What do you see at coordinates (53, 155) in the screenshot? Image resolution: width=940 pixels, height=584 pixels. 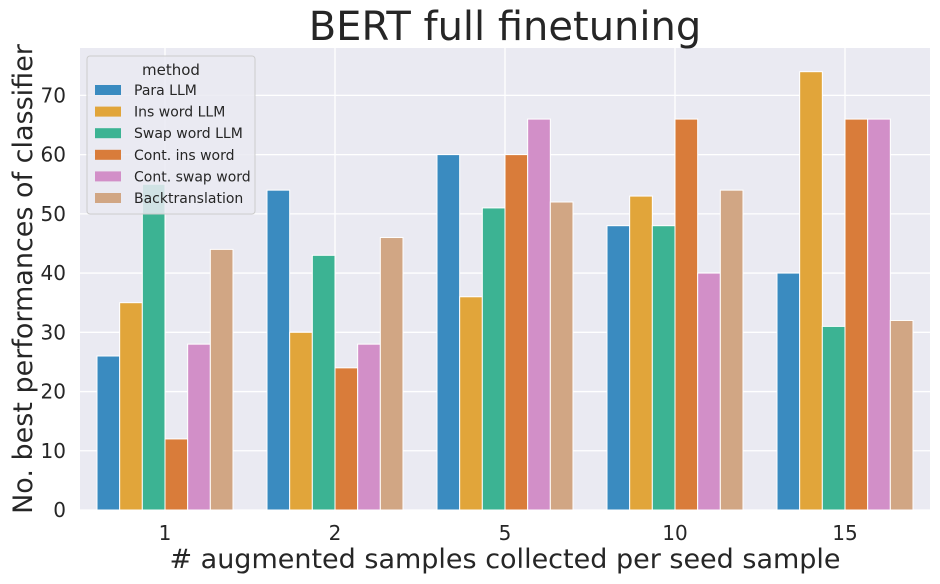 I see `y-tick-label: 60` at bounding box center [53, 155].